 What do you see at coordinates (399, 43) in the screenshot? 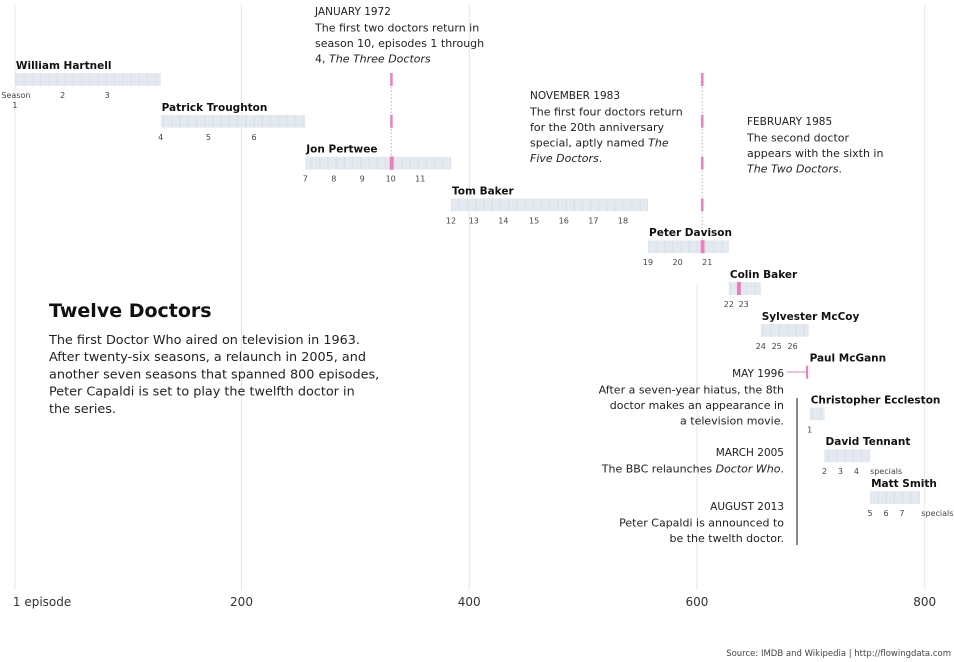
I see `annotation-text: season 10, episodes 1 through` at bounding box center [399, 43].